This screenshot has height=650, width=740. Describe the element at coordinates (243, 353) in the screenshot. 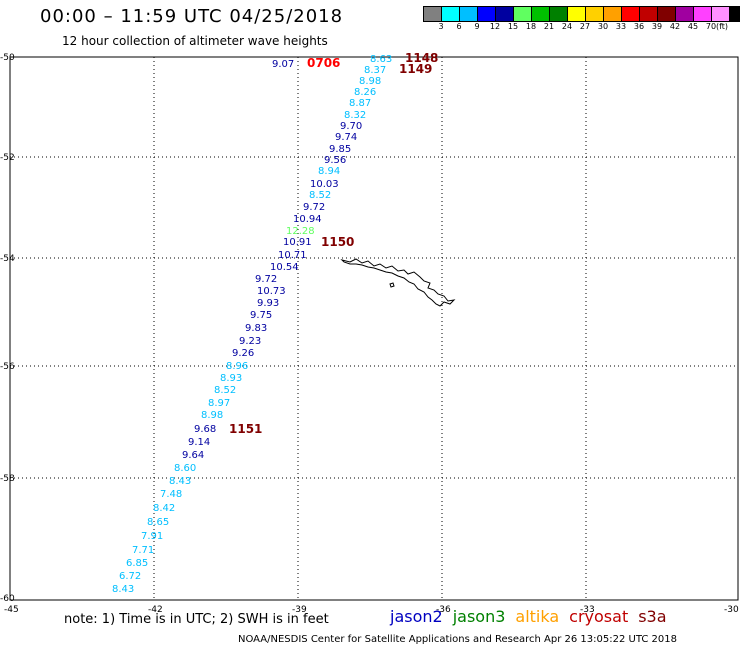

I see `wave-height-value: 9.26` at that location.